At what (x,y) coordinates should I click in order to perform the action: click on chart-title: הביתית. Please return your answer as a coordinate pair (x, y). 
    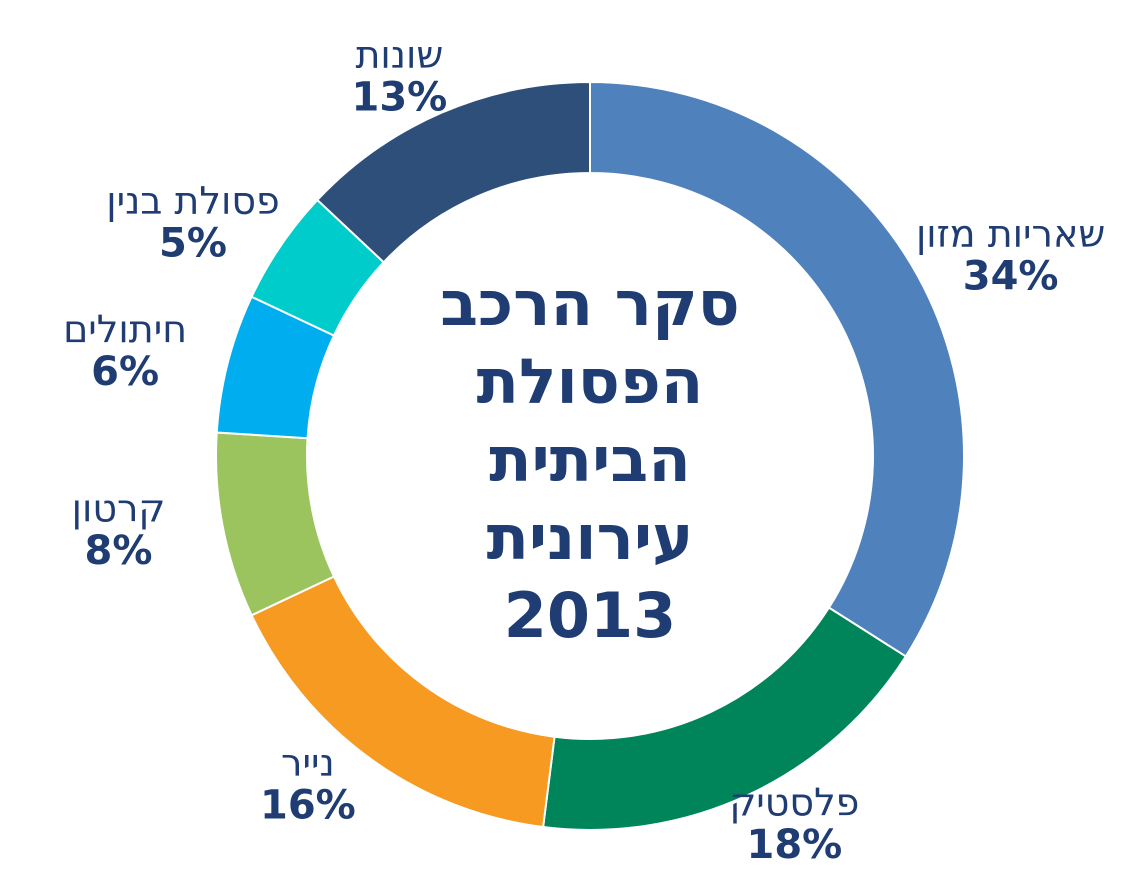
    Looking at the image, I should click on (590, 459).